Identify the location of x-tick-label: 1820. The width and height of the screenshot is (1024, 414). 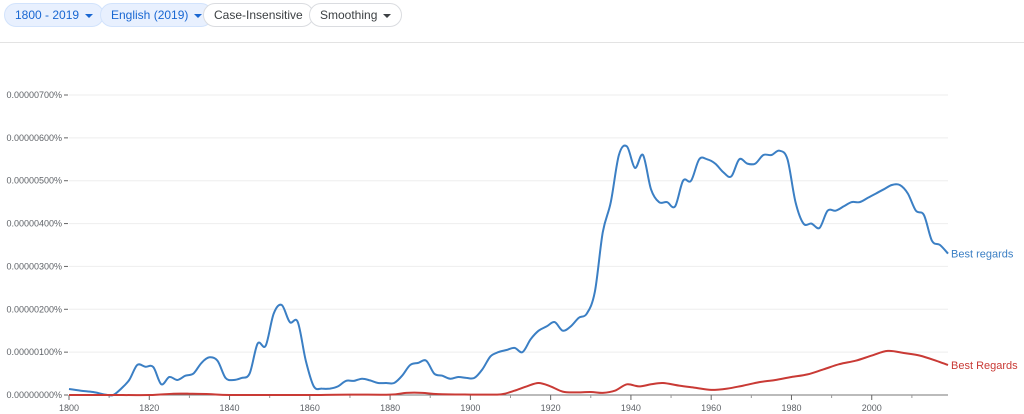
(149, 408).